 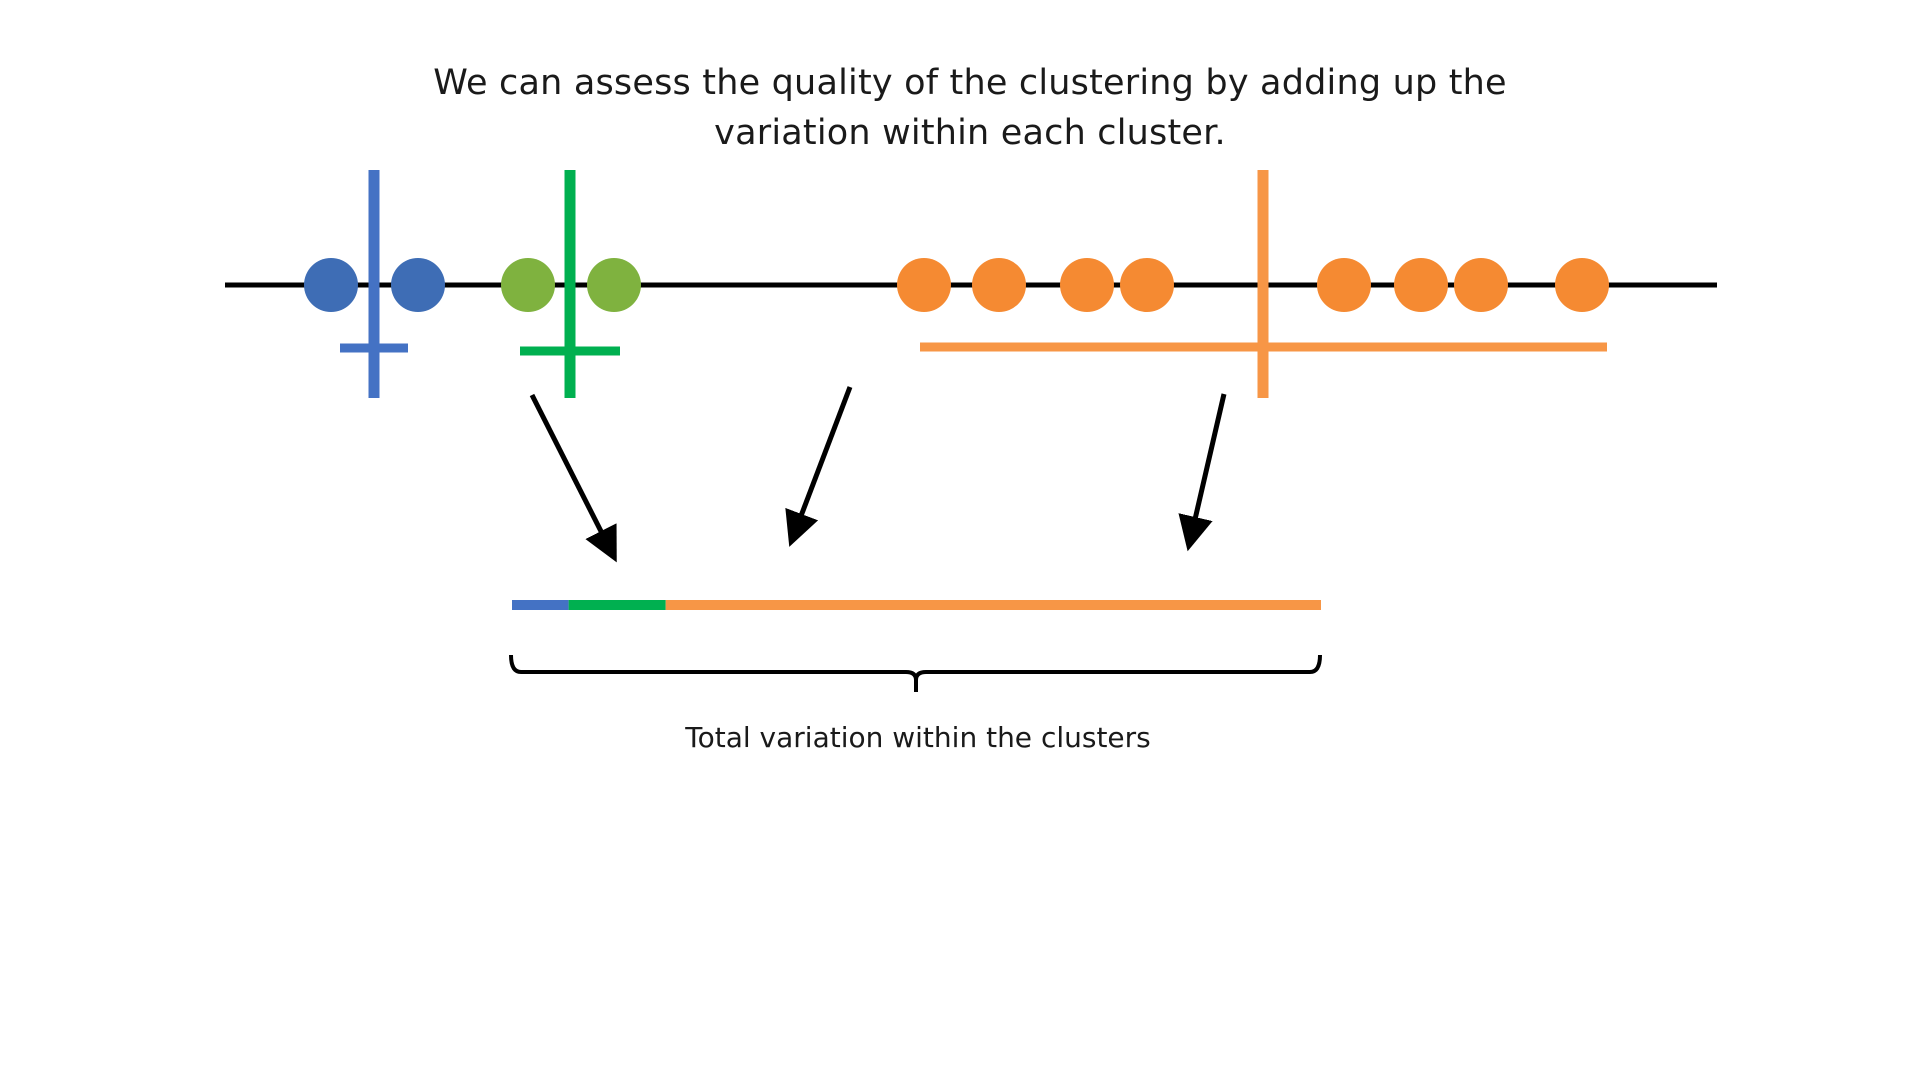 What do you see at coordinates (1253, 284) in the screenshot?
I see `cluster-orange` at bounding box center [1253, 284].